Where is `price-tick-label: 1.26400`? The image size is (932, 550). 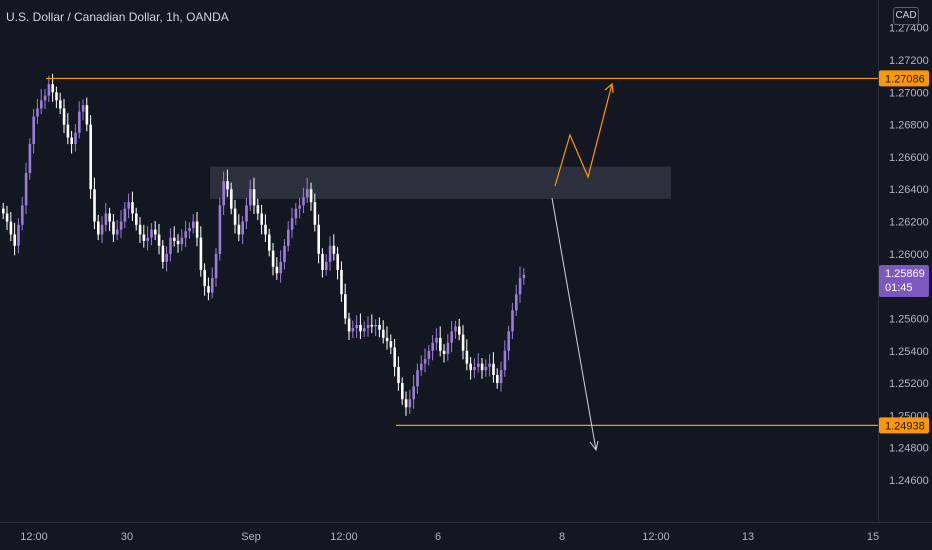 price-tick-label: 1.26400 is located at coordinates (909, 190).